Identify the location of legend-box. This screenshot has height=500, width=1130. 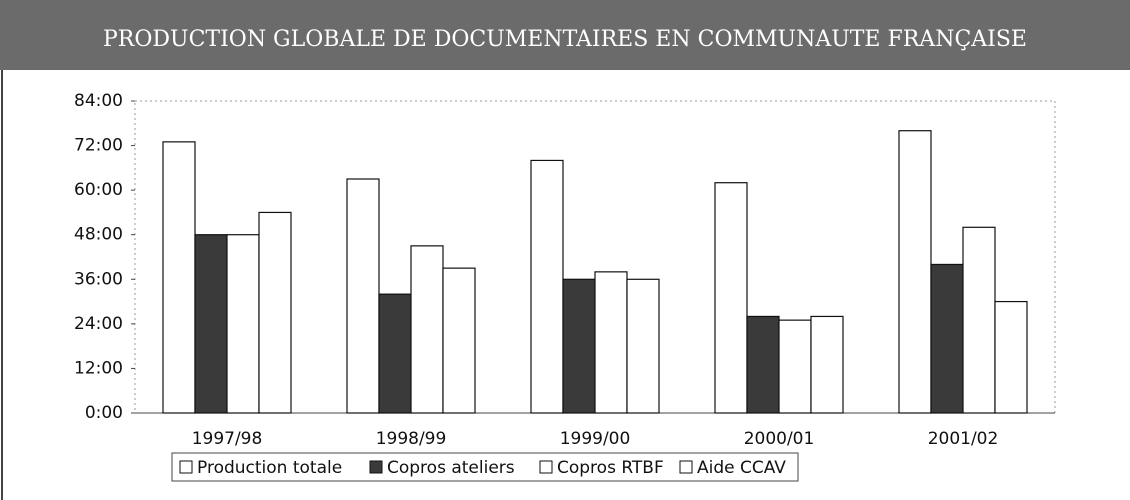
(485, 467).